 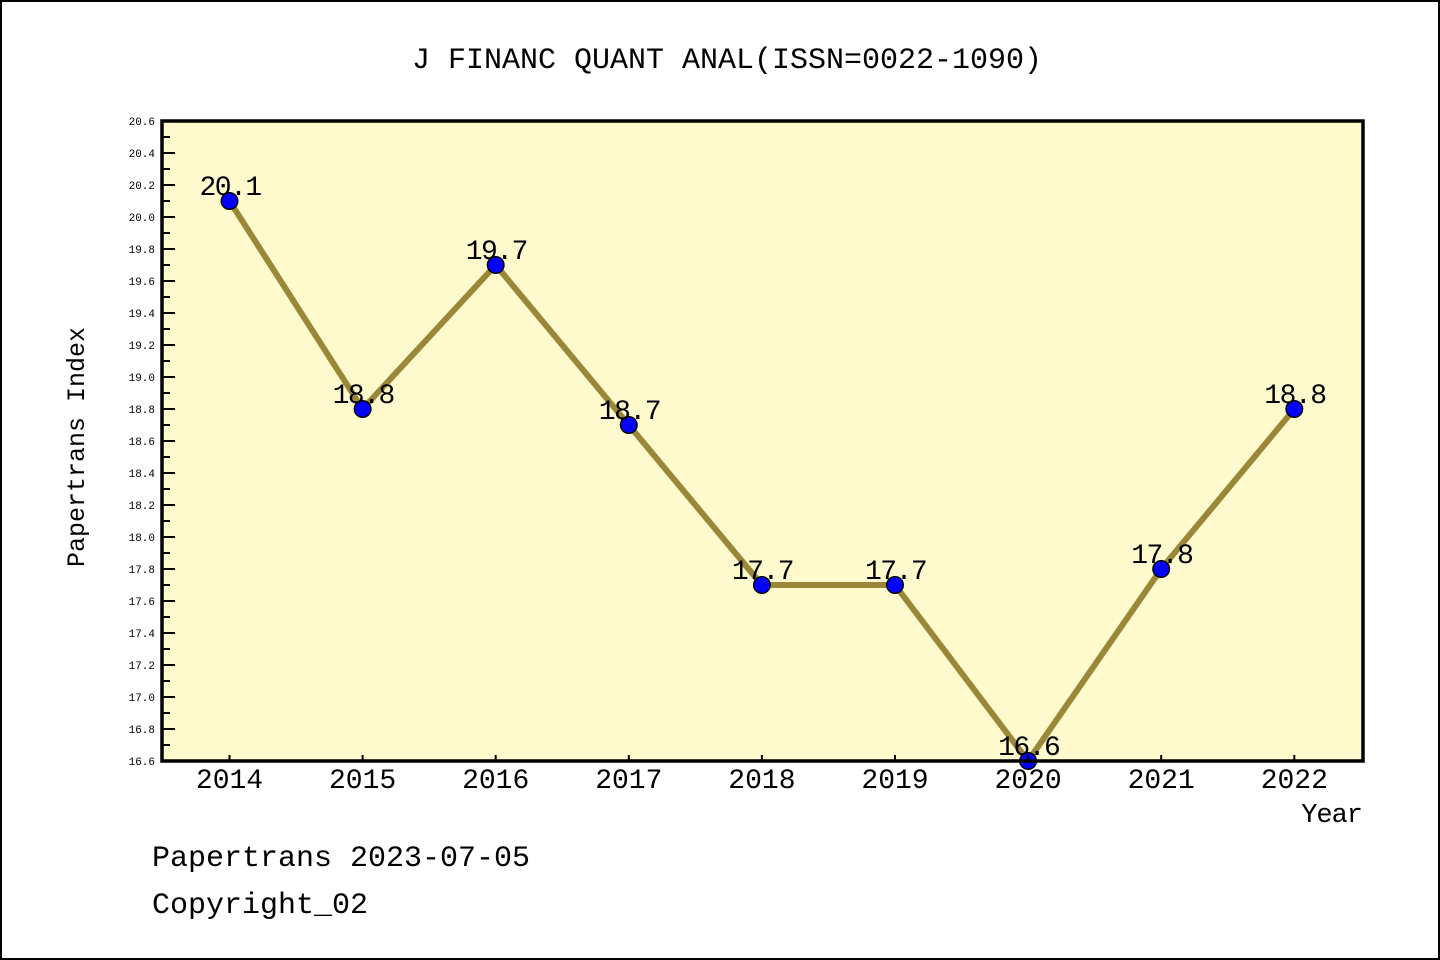 I want to click on svg-text: 2021, so click(x=1161, y=781).